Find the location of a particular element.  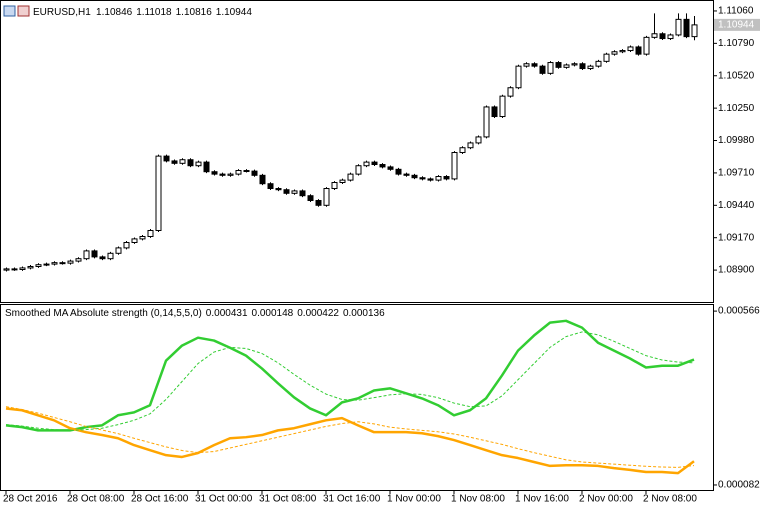

x-tick-label: 1 Nov 08:00 is located at coordinates (478, 499).